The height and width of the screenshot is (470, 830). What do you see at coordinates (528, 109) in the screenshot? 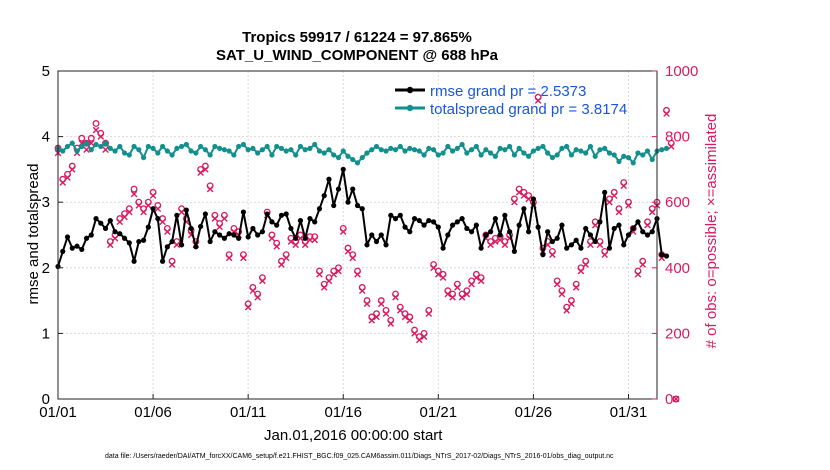
I see `legend-spread-label: totalspread grand pr = 3.8174` at bounding box center [528, 109].